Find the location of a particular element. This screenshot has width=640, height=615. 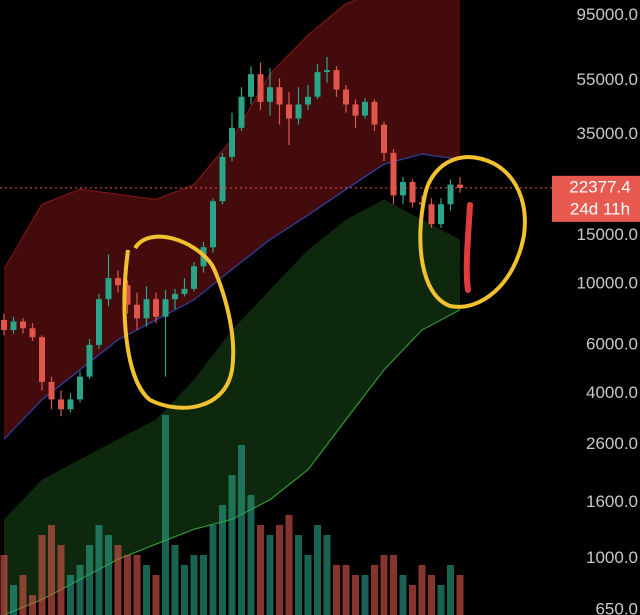

y-tick-label: 1600.0 is located at coordinates (612, 501).